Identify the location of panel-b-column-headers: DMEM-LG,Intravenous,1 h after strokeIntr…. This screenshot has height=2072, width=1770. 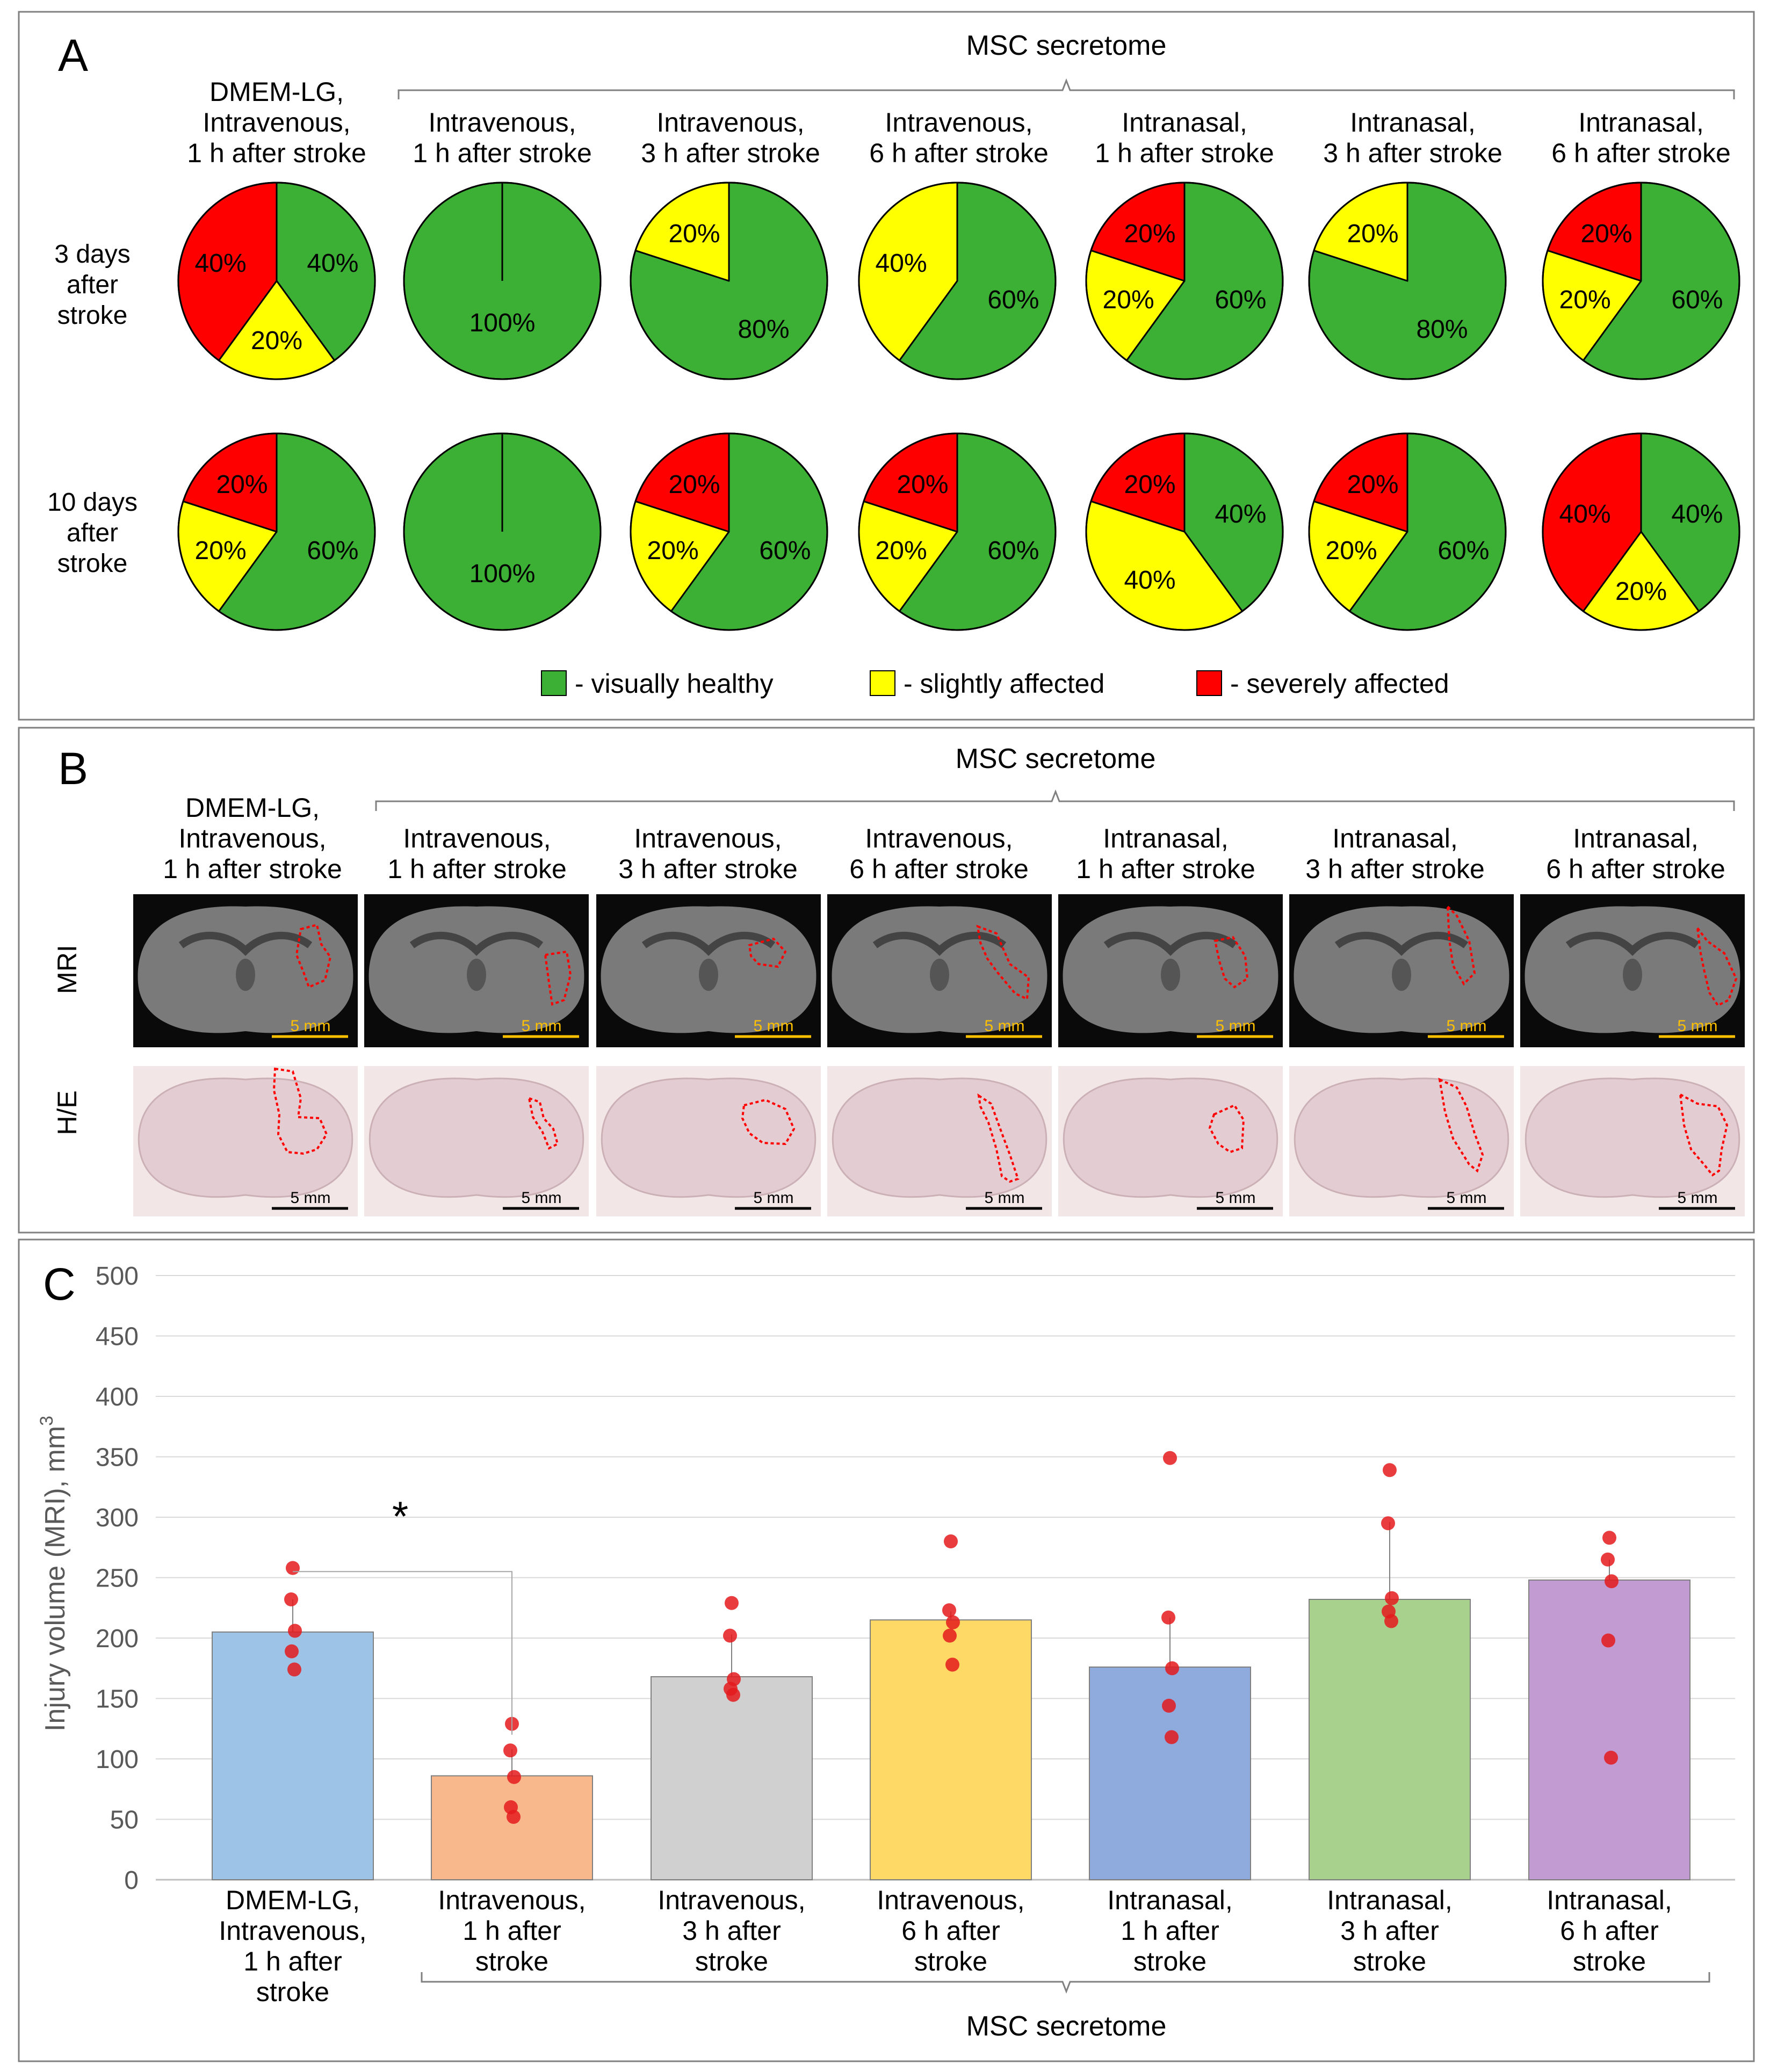
(944, 839).